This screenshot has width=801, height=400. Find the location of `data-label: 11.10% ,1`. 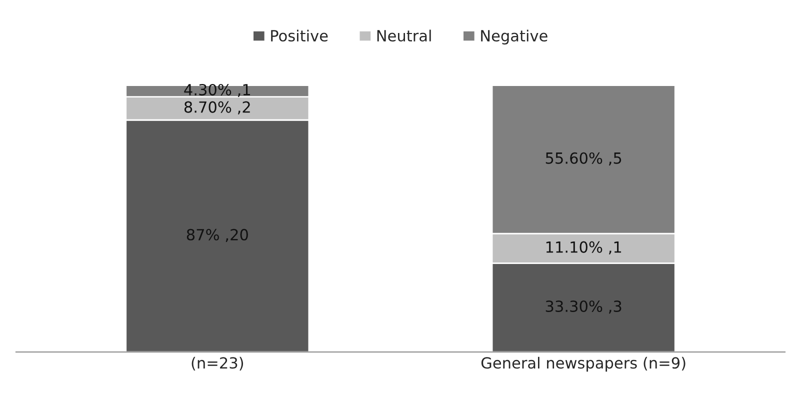

data-label: 11.10% ,1 is located at coordinates (584, 247).